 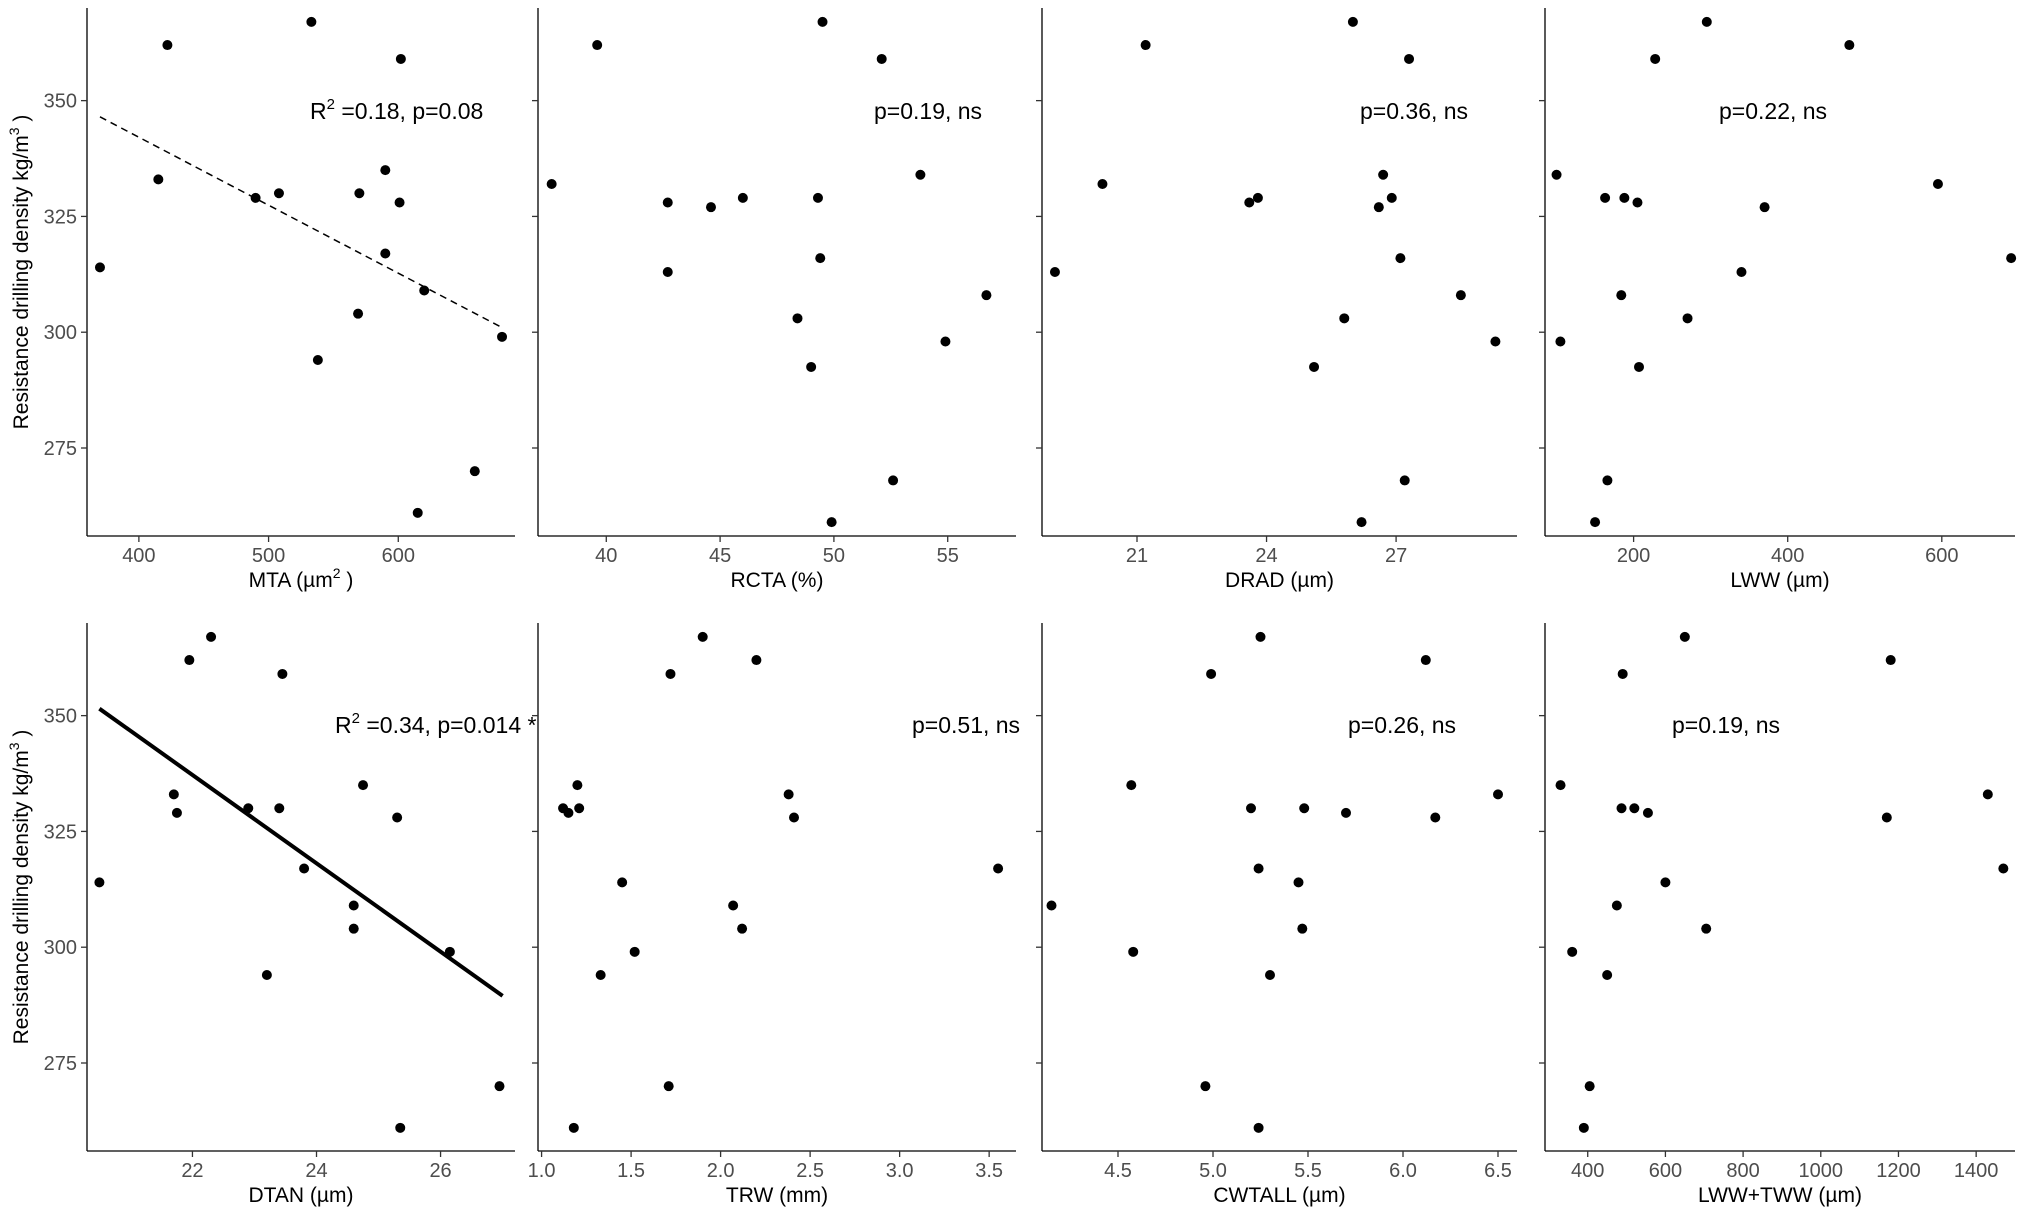 What do you see at coordinates (1276, 300) in the screenshot?
I see `panel-3: 21 24 27 DRAD (µm) p=0.36, ns` at bounding box center [1276, 300].